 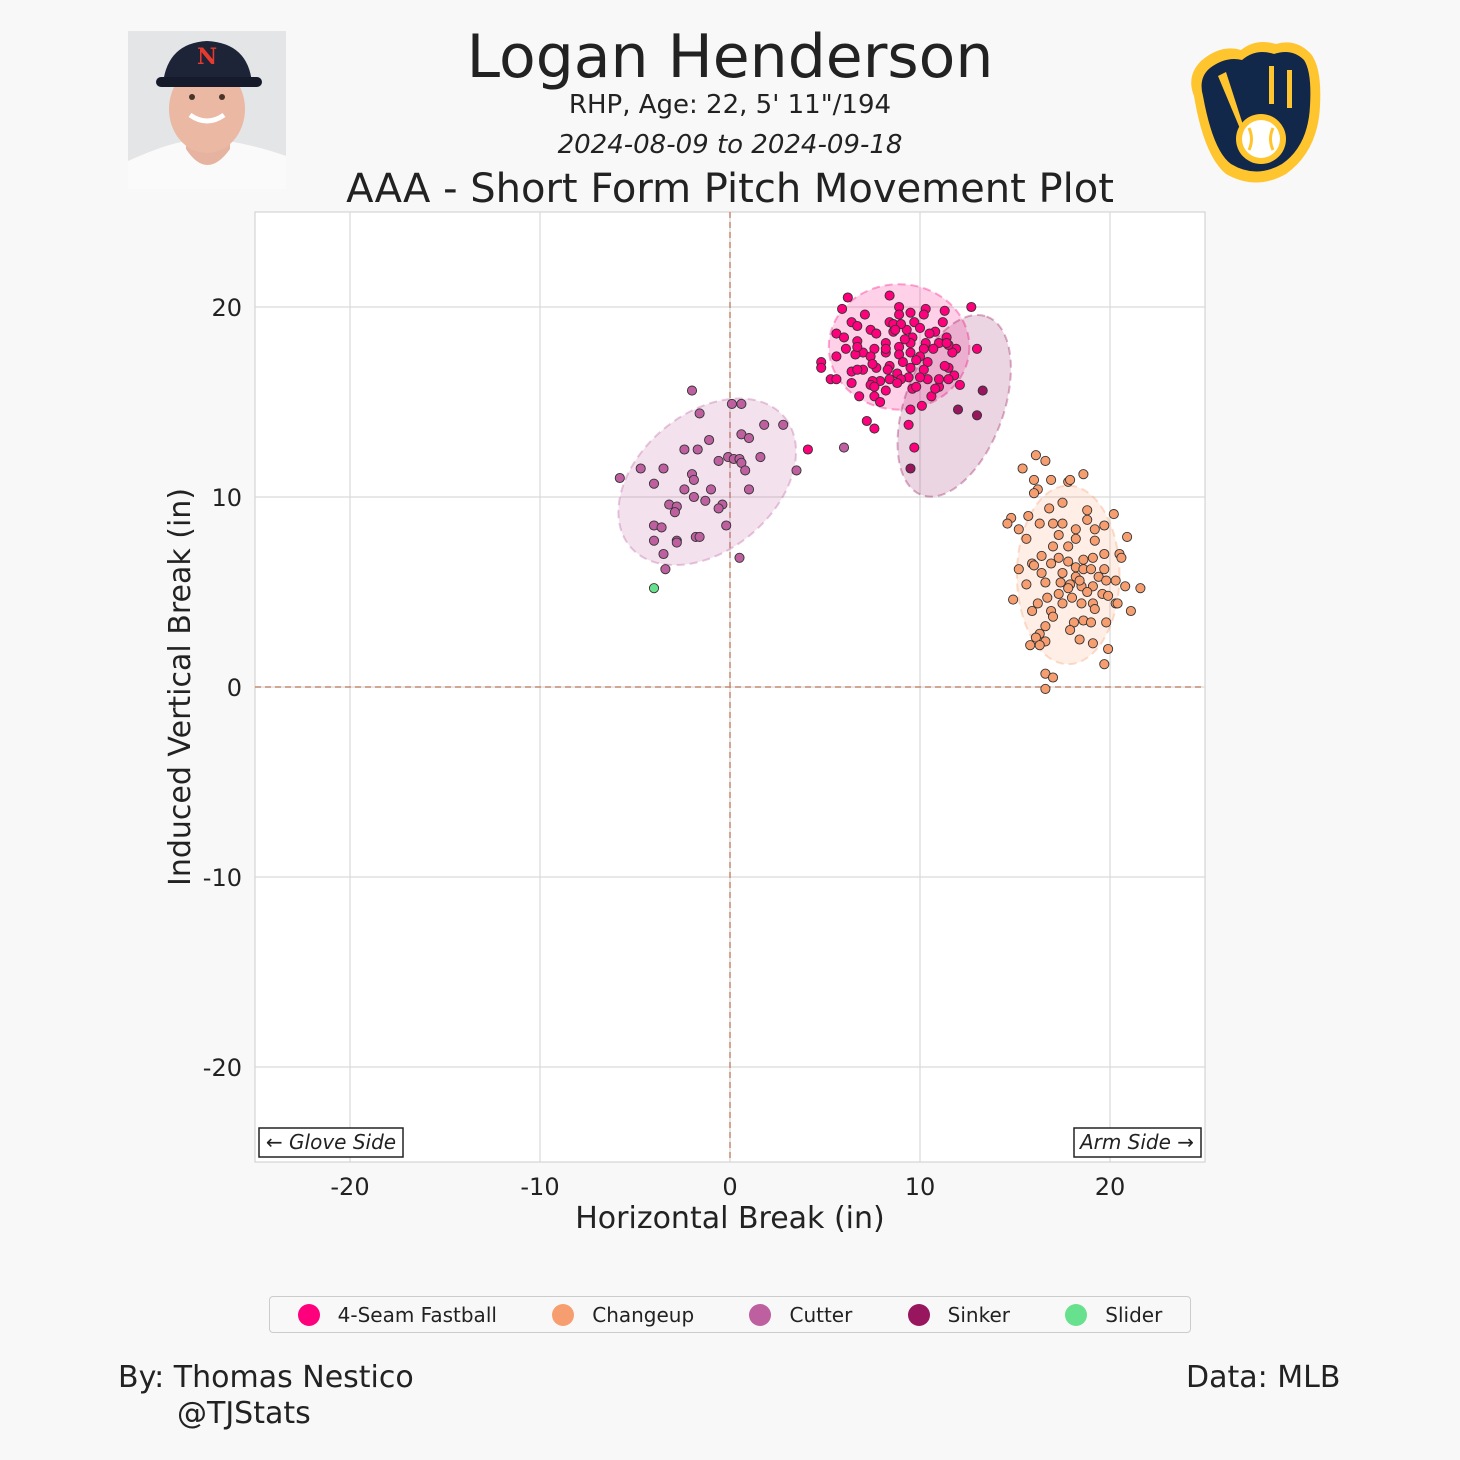 What do you see at coordinates (207, 110) in the screenshot?
I see `player-headshot: N` at bounding box center [207, 110].